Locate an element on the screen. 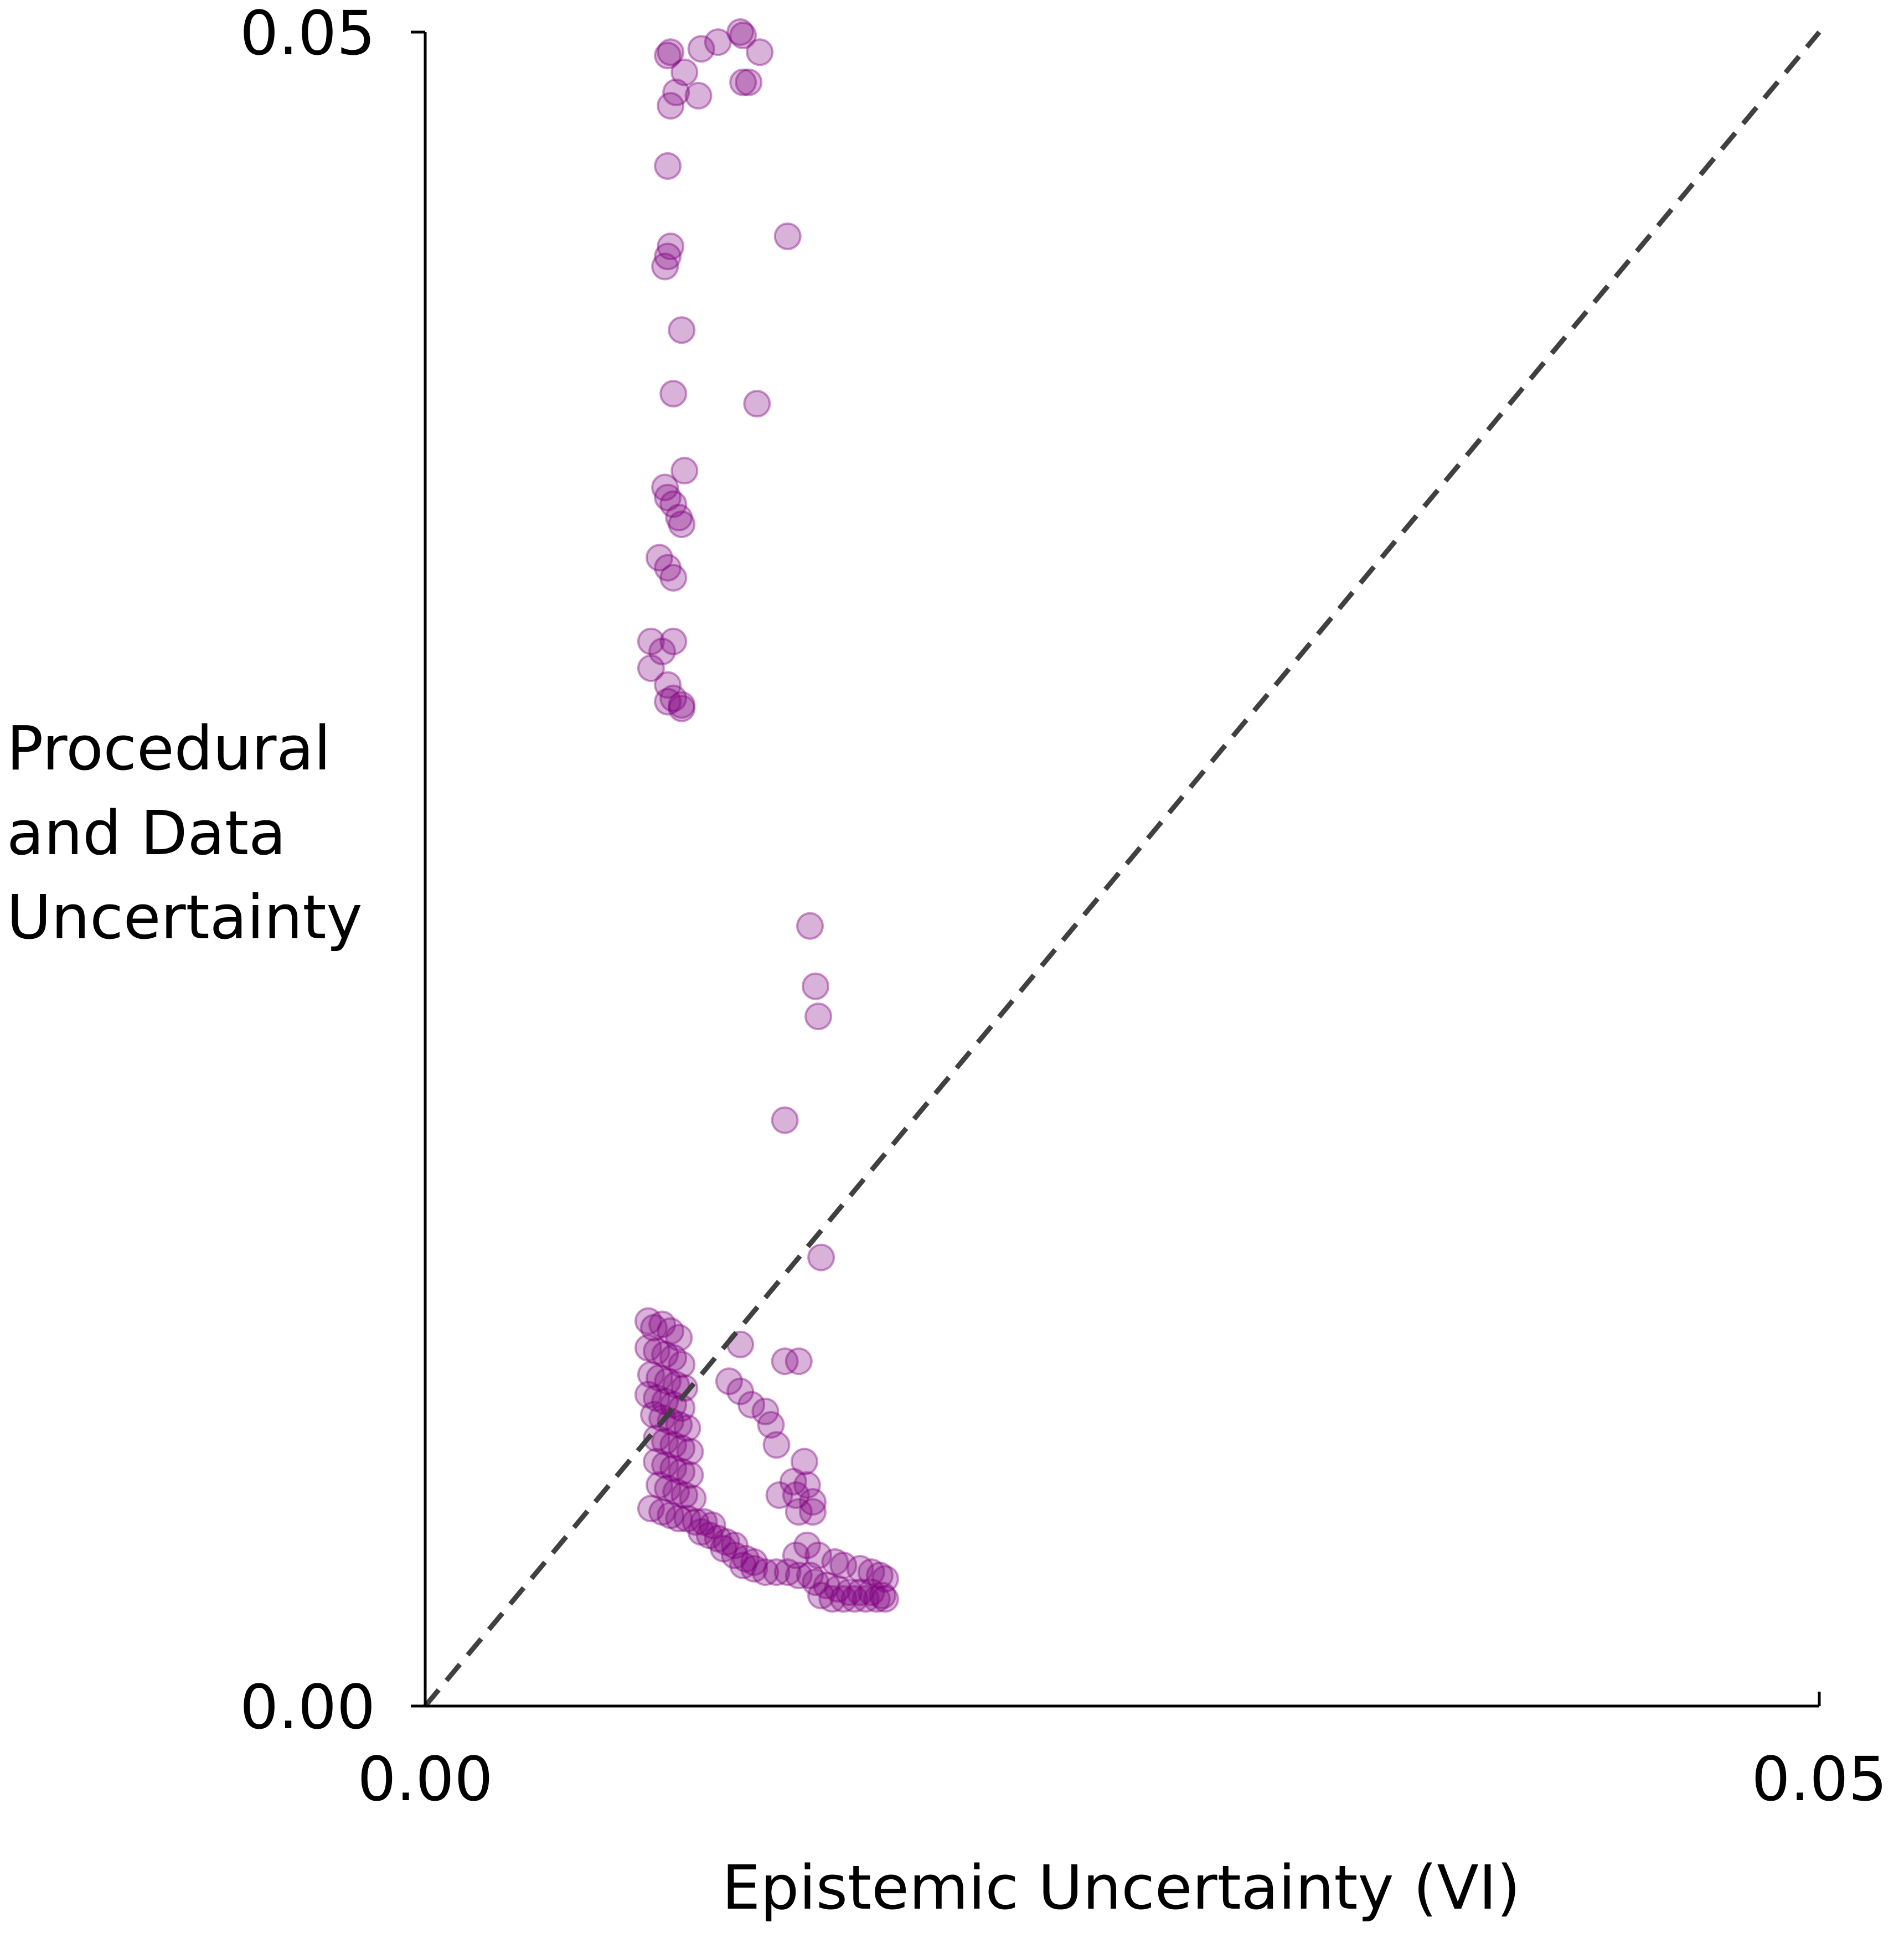 The height and width of the screenshot is (1933, 1904). points-layer is located at coordinates (766, 815).